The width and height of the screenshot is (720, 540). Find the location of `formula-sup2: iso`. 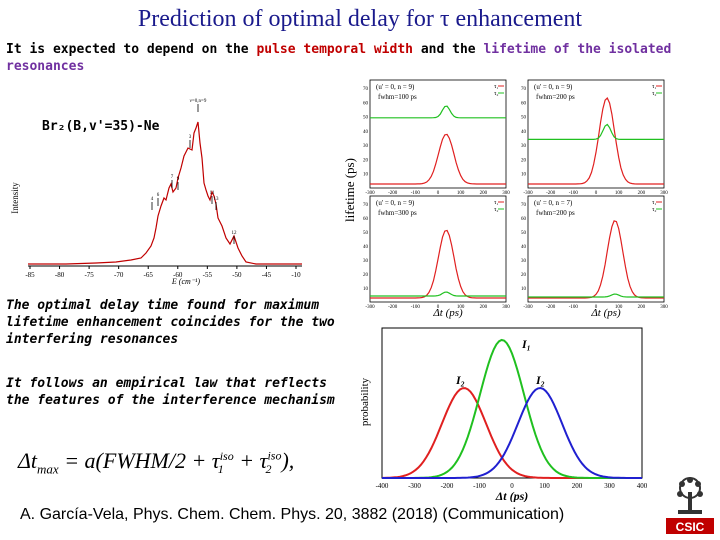

formula-sup2: iso is located at coordinates (274, 455).